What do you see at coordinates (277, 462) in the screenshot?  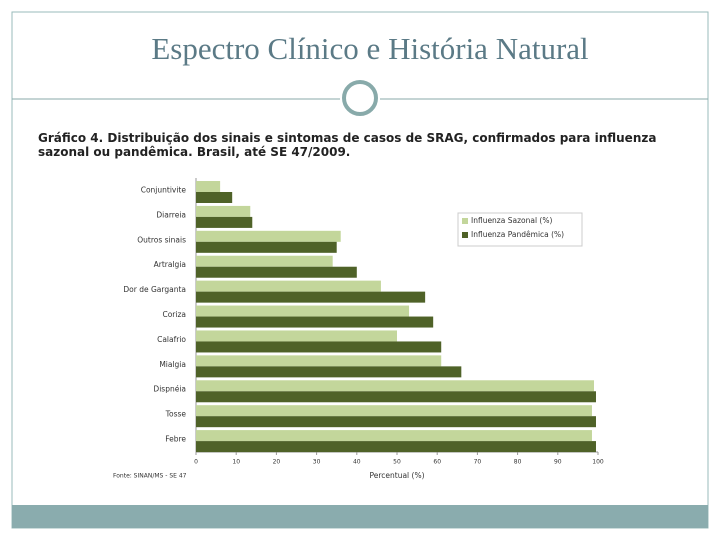 I see `x-tick-label: 20` at bounding box center [277, 462].